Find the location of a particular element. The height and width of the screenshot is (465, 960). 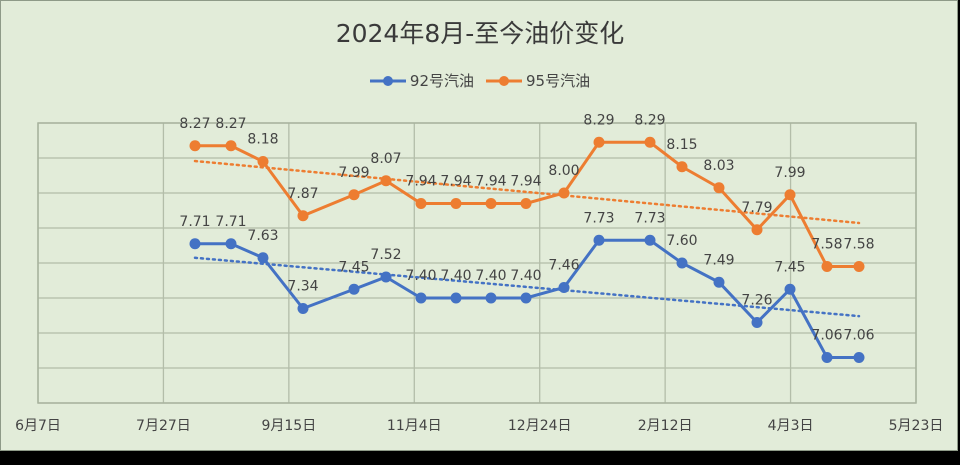

data-label: 7.87 is located at coordinates (302, 194).